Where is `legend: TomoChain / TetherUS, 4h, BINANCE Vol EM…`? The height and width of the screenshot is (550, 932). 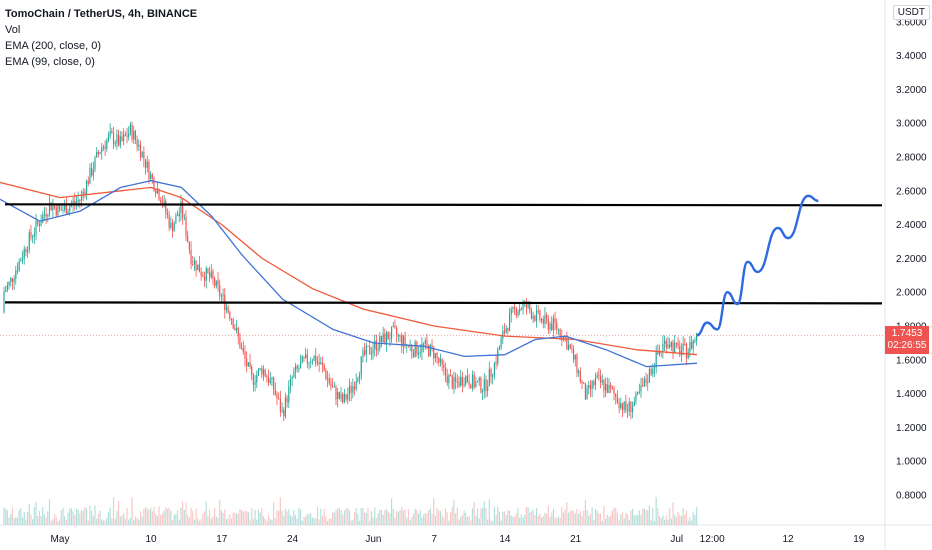 legend: TomoChain / TetherUS, 4h, BINANCE Vol EM… is located at coordinates (101, 38).